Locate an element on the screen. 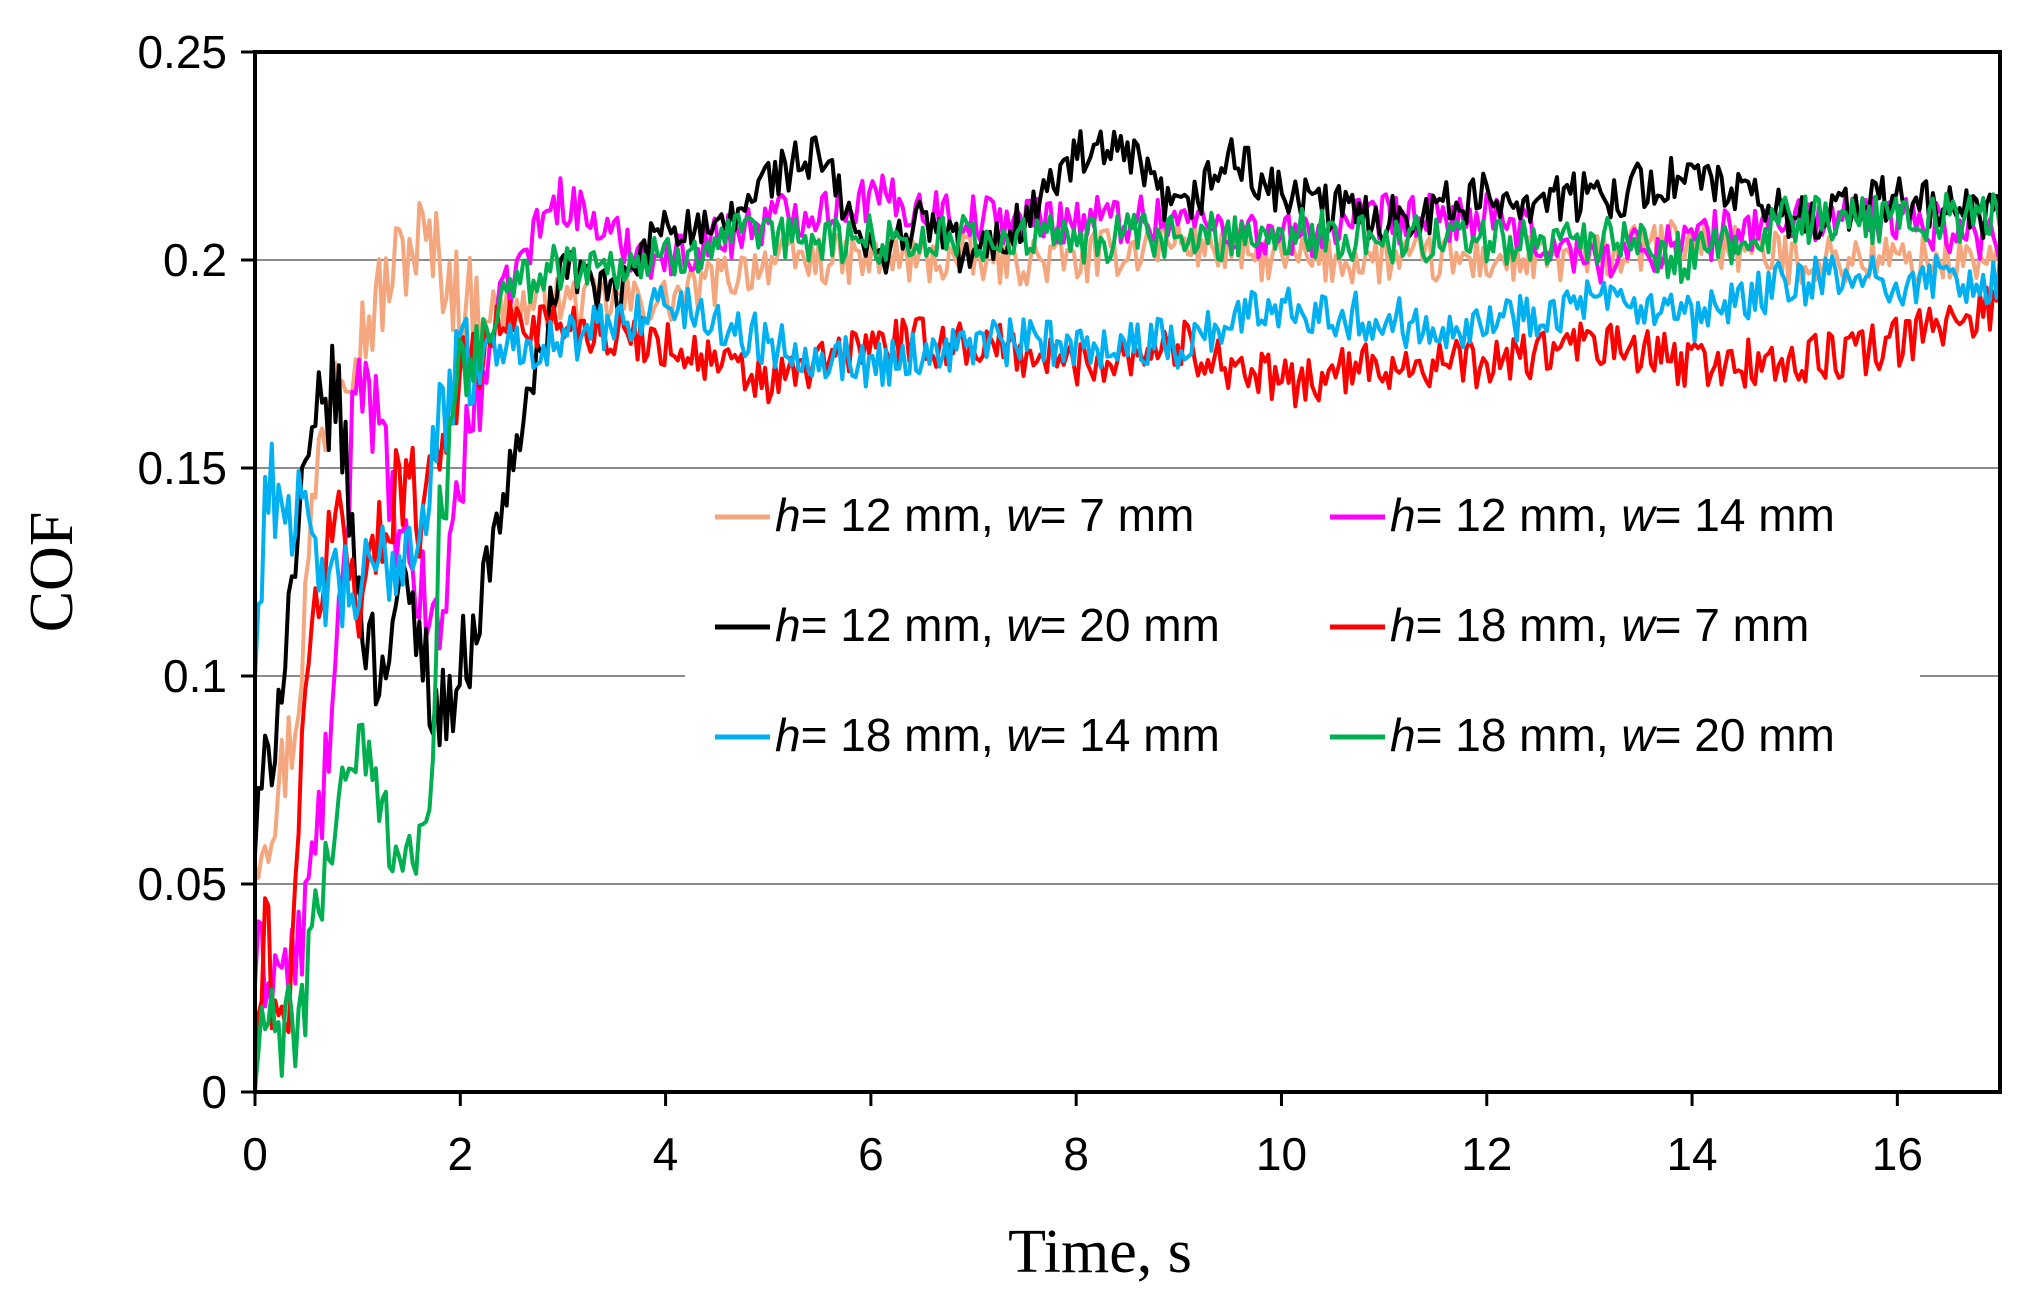 The width and height of the screenshot is (2020, 1299). x-tick-labels: 0 2 4 6 8 10 12 14 16 is located at coordinates (1082, 1136).